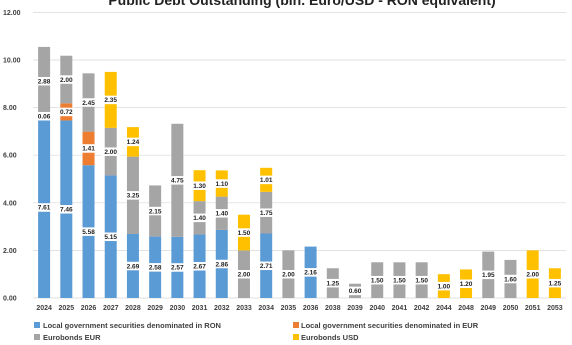 The image size is (572, 345). What do you see at coordinates (533, 308) in the screenshot?
I see `x-tick-label: 2051` at bounding box center [533, 308].